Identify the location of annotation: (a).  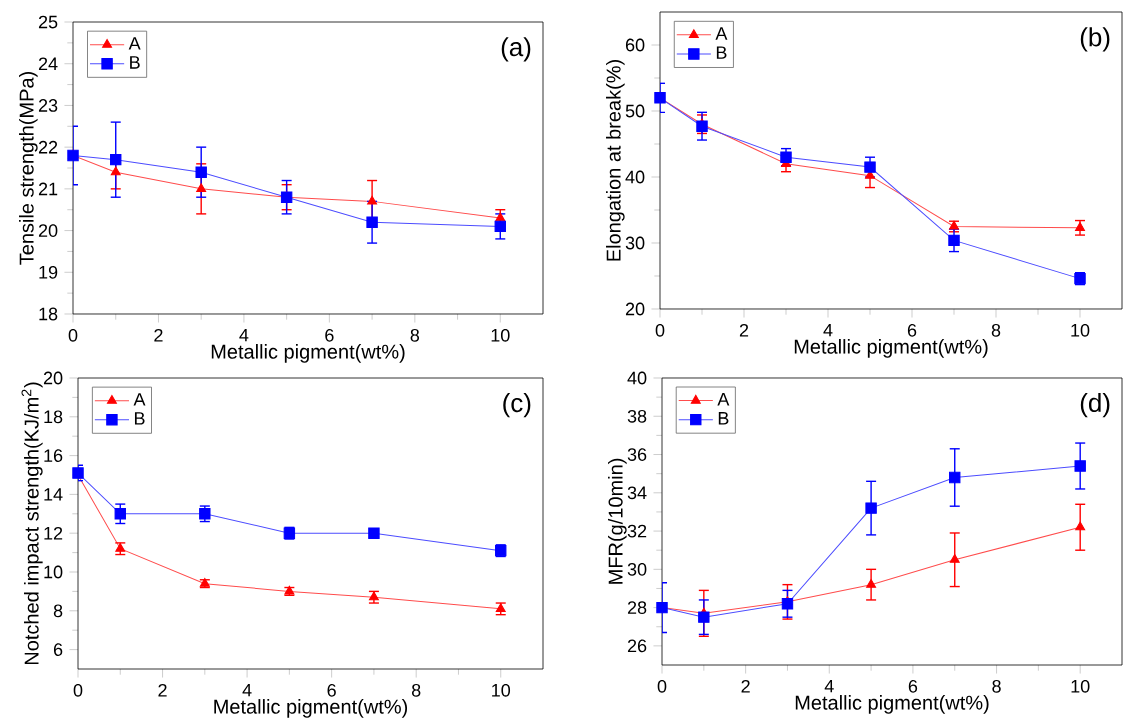
(516, 49).